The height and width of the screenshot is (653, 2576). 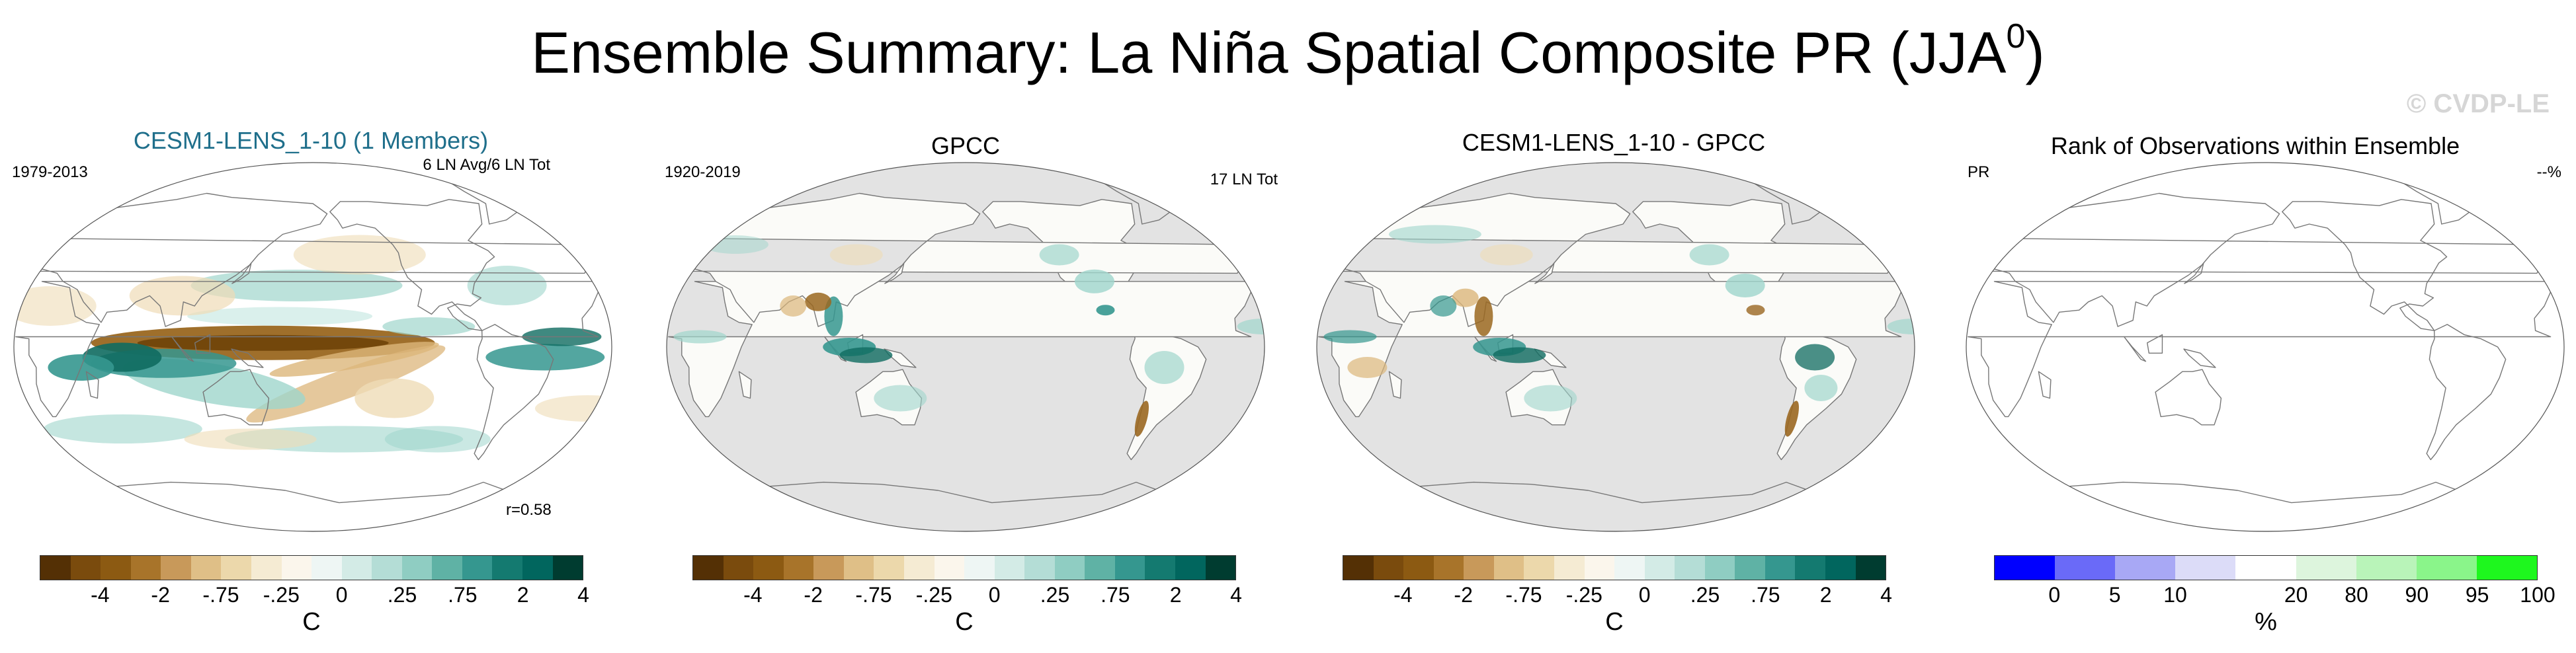 What do you see at coordinates (242, 273) in the screenshot?
I see `coastline-japan` at bounding box center [242, 273].